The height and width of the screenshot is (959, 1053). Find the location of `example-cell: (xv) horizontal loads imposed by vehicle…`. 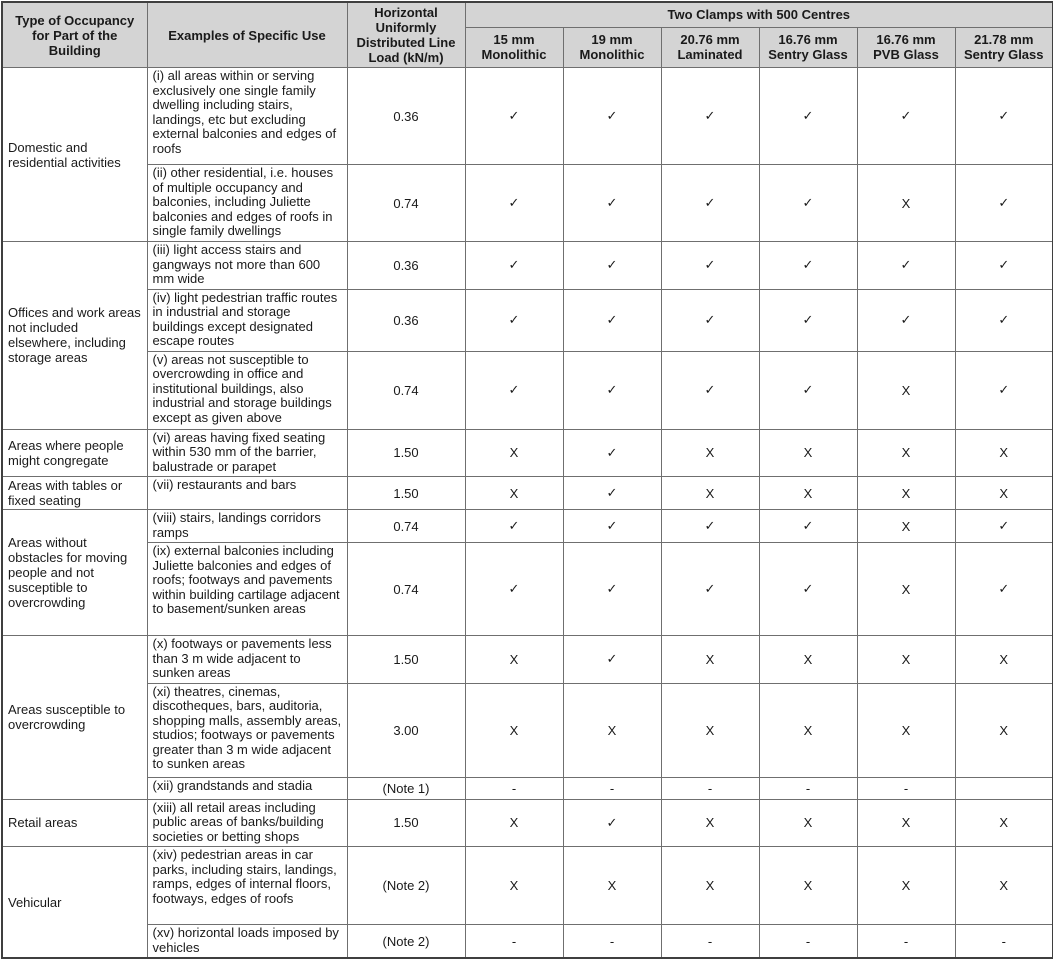

example-cell: (xv) horizontal loads imposed by vehicle… is located at coordinates (247, 941).